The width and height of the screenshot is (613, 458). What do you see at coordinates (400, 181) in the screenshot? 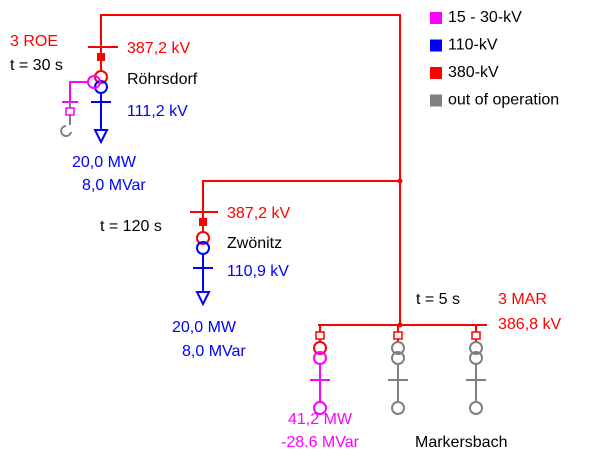
I see `junction` at bounding box center [400, 181].